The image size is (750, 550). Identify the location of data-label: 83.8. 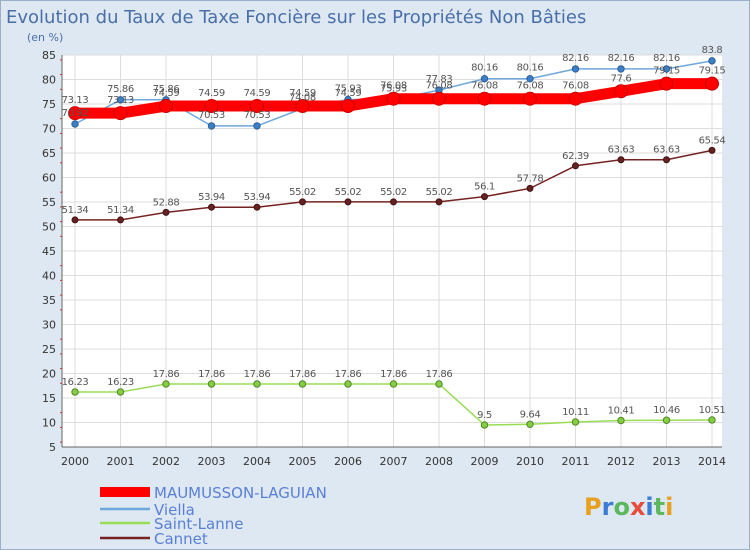
(712, 50).